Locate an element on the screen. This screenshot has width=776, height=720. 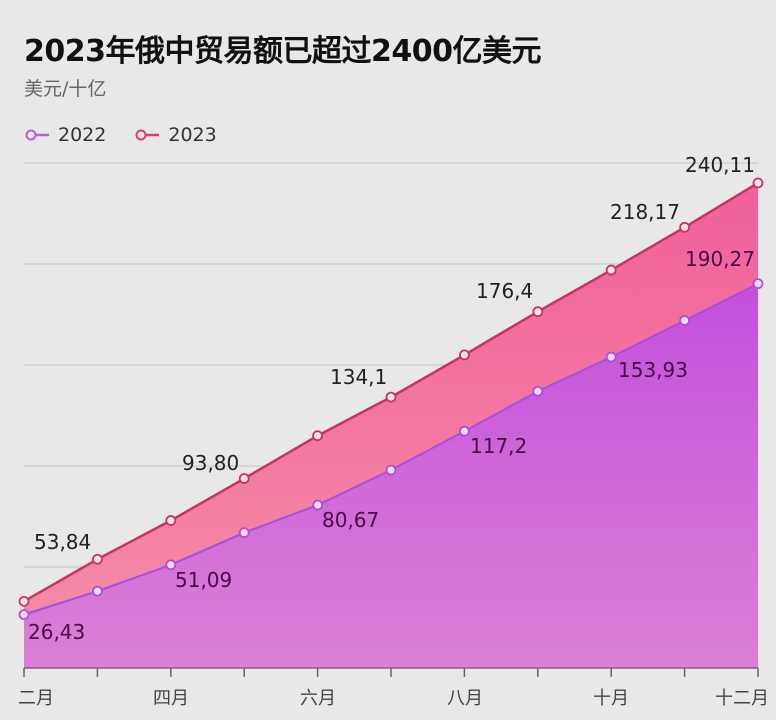
data-label-23: 134,1 is located at coordinates (359, 377).